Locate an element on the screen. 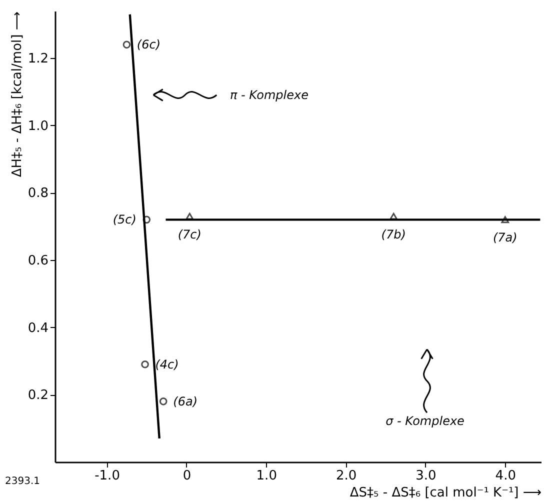  annotation: (6c) is located at coordinates (148, 45).